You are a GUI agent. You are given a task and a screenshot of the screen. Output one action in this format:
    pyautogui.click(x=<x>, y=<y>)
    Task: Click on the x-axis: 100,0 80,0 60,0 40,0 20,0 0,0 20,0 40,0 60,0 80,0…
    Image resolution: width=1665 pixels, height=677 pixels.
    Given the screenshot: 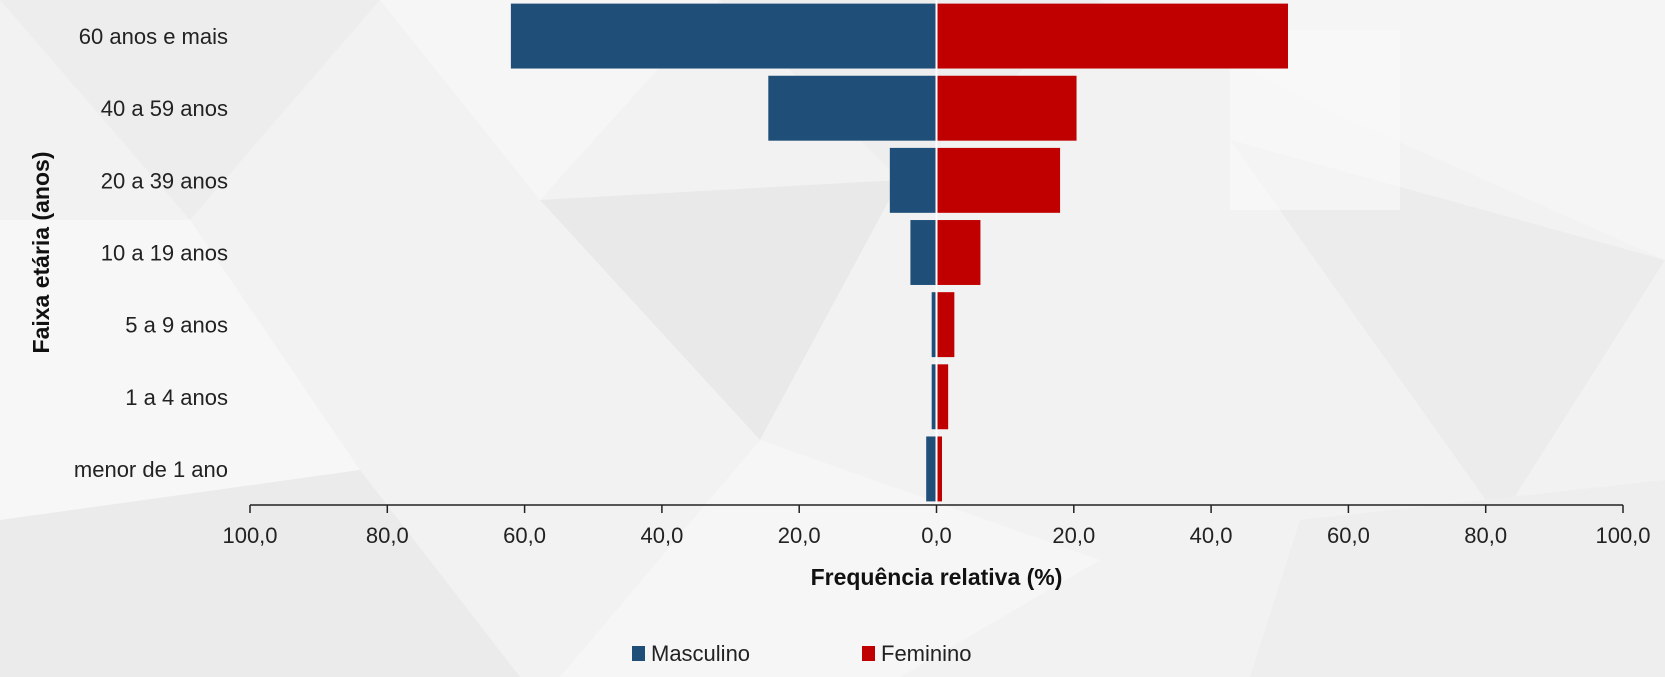 What is the action you would take?
    pyautogui.click(x=936, y=526)
    